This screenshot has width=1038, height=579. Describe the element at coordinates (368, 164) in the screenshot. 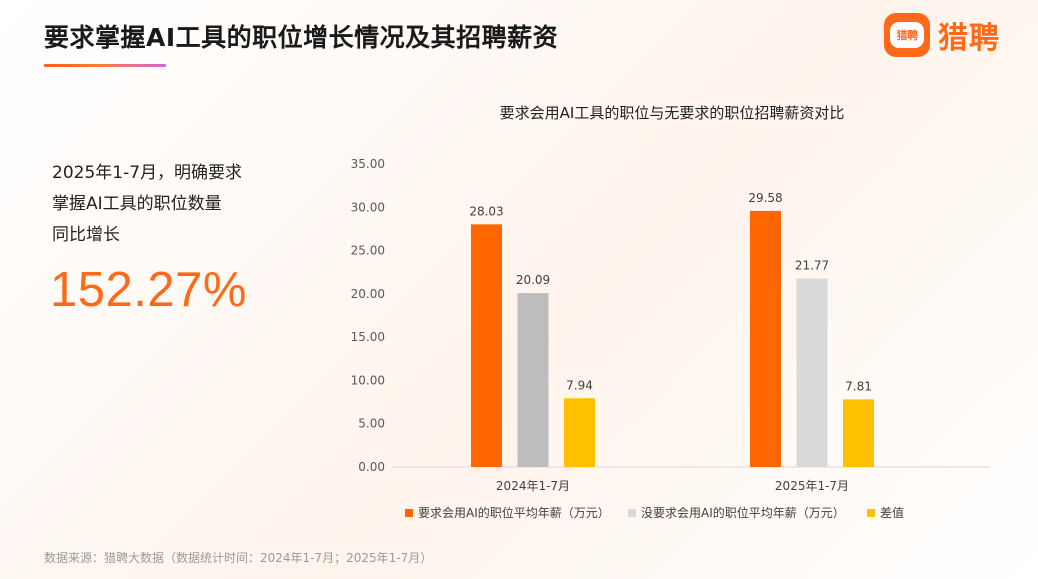

I see `y-tick-label: 35.00` at that location.